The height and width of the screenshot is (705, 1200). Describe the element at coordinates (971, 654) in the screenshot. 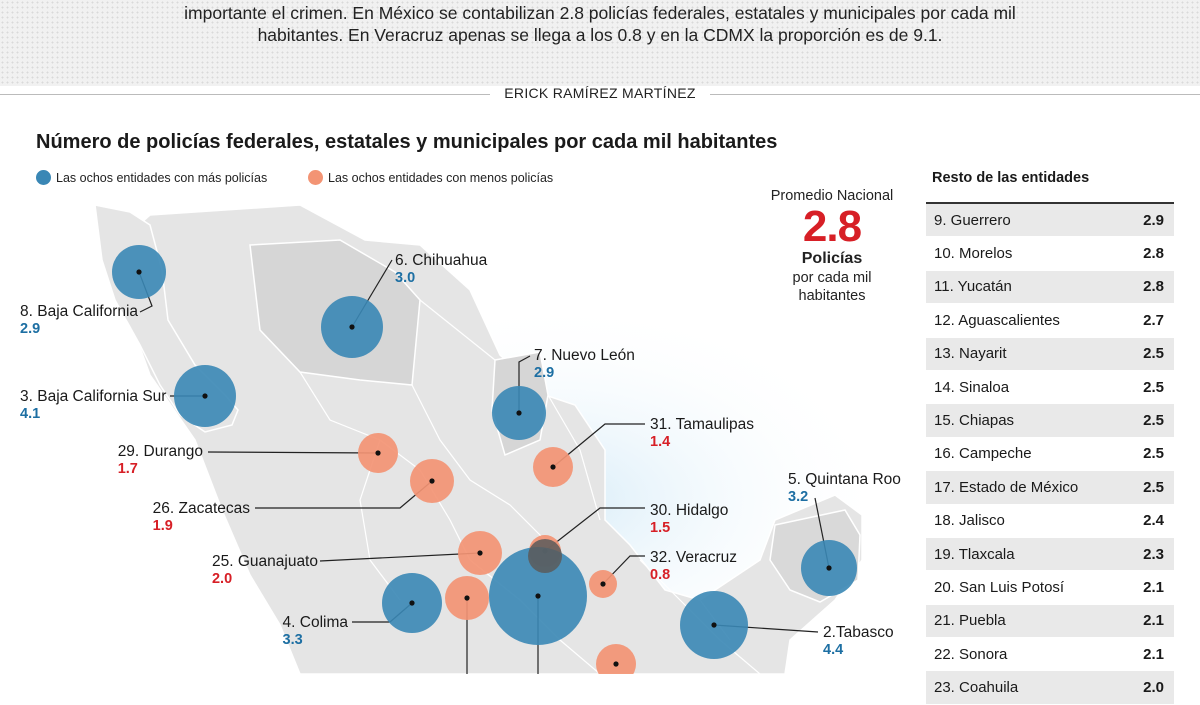

I see `rest-row-label: 22. Sonora` at that location.